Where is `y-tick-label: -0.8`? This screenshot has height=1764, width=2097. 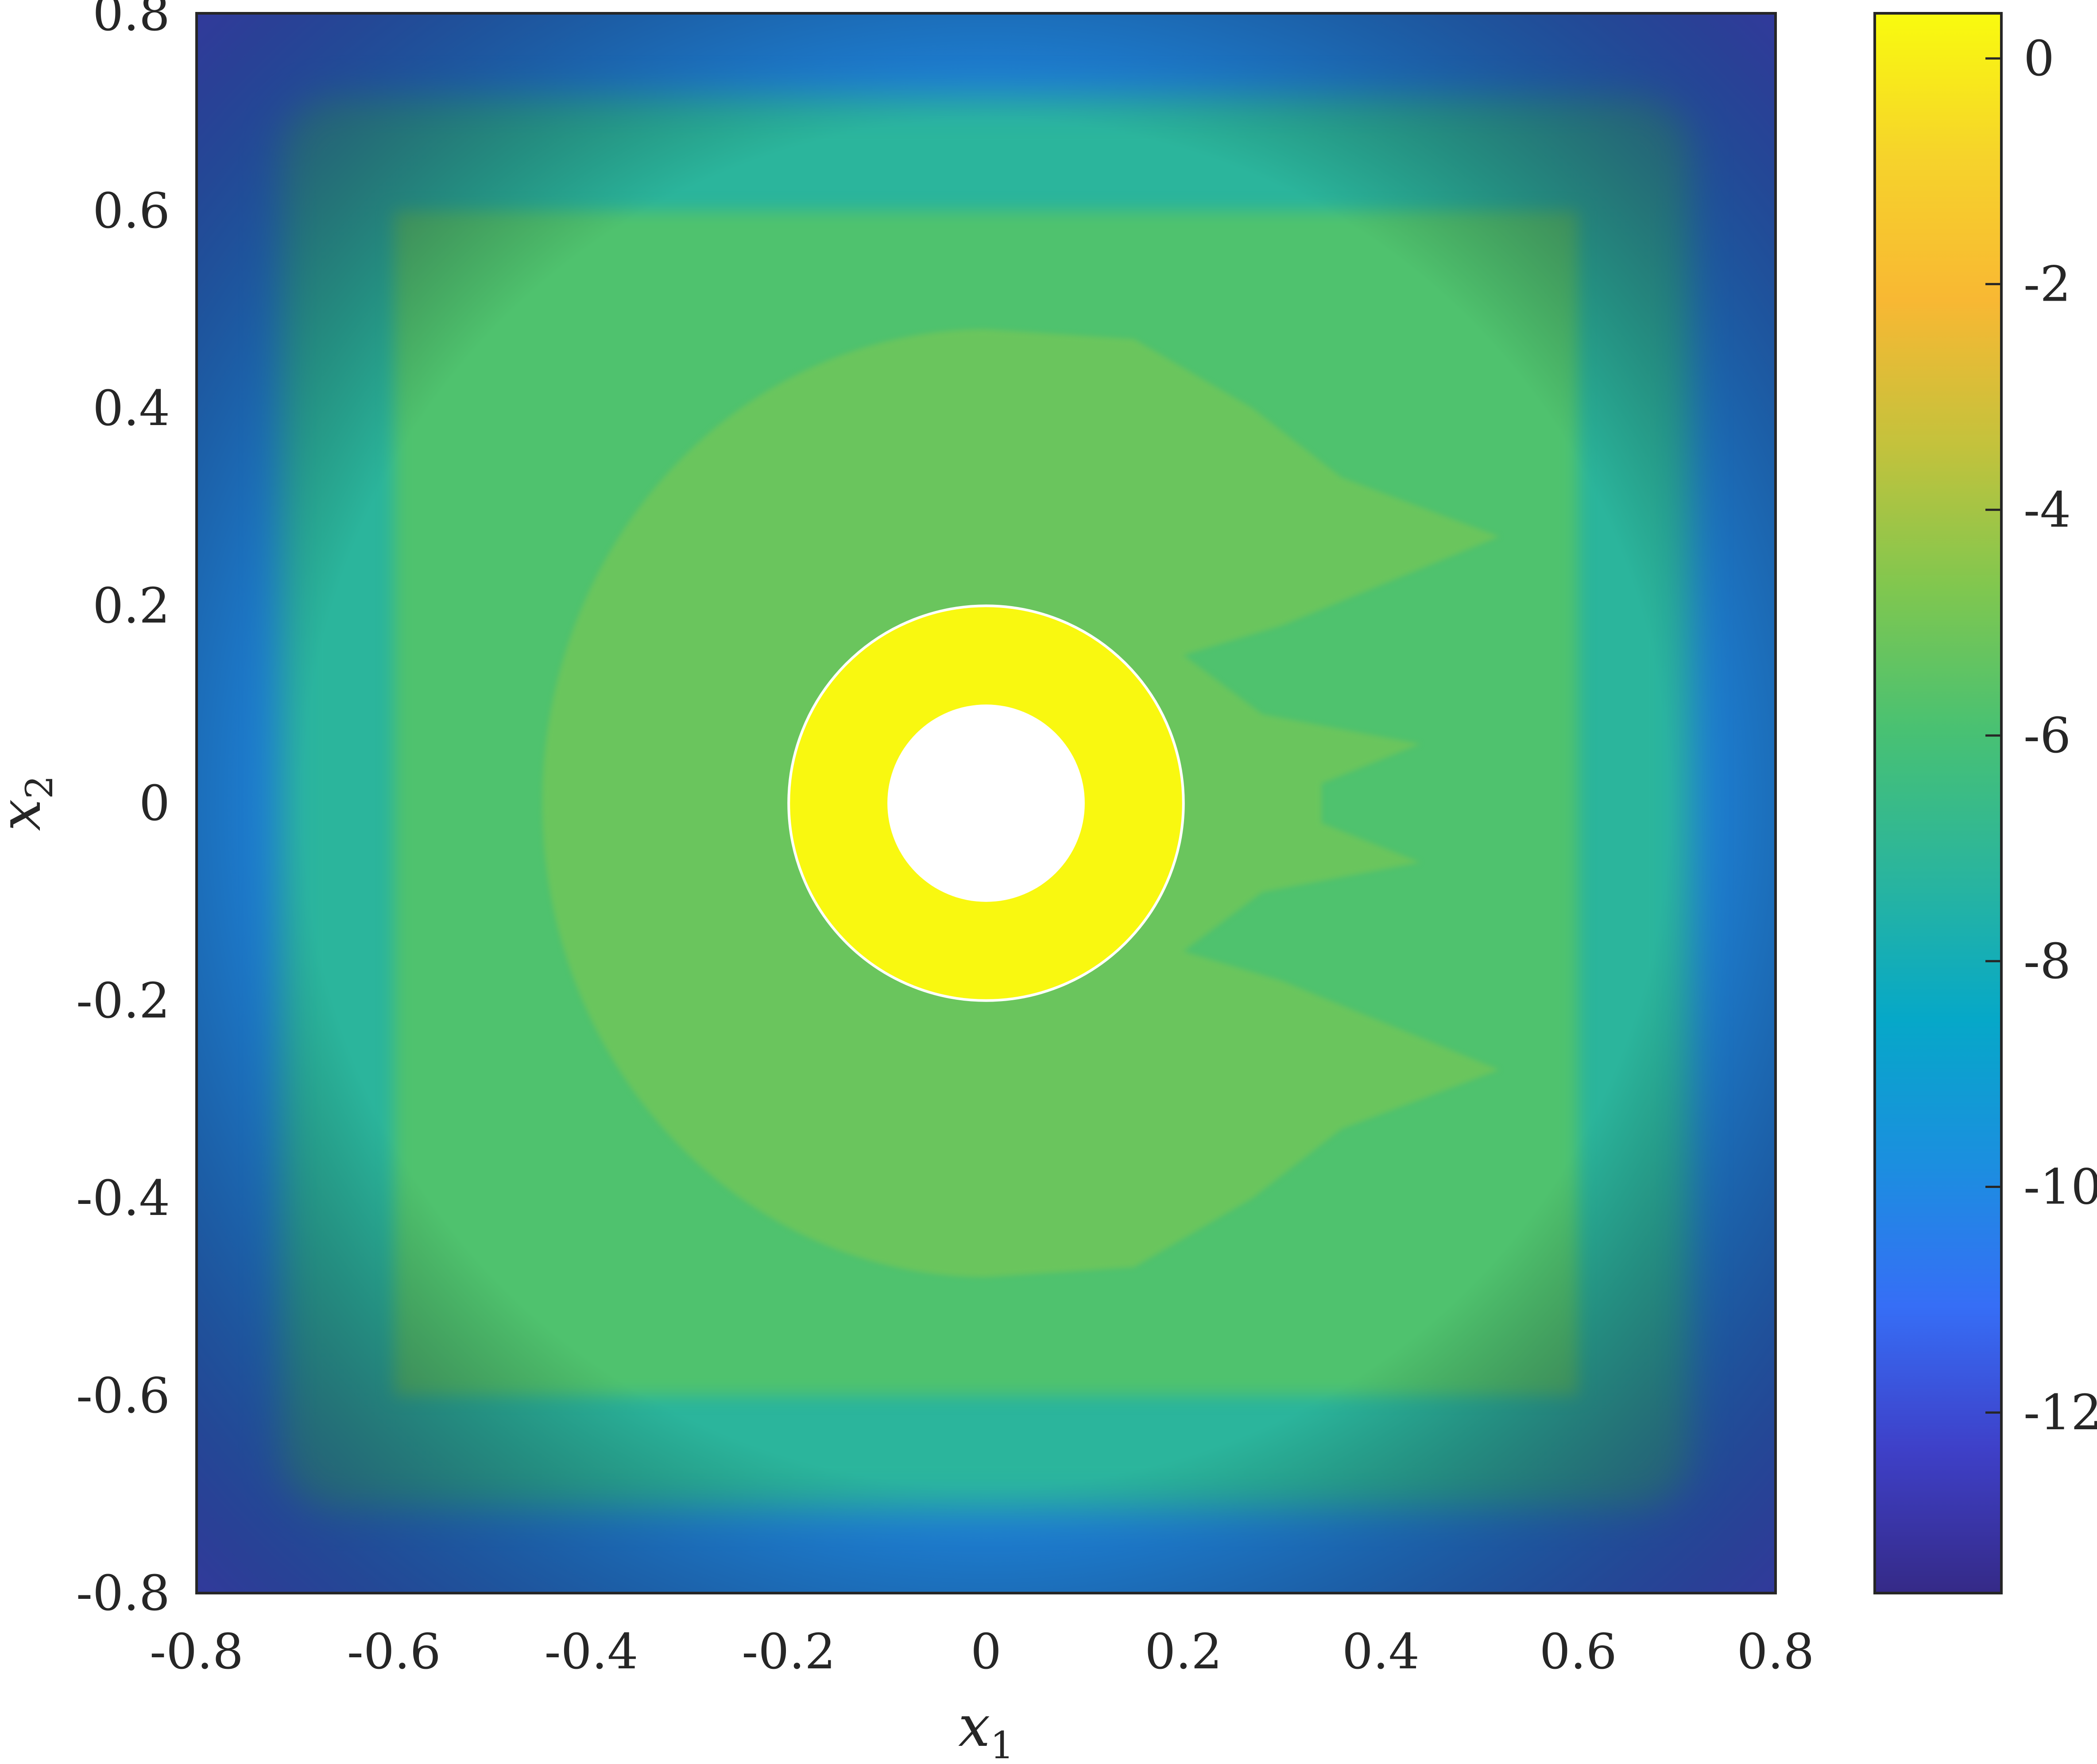 y-tick-label: -0.8 is located at coordinates (123, 1593).